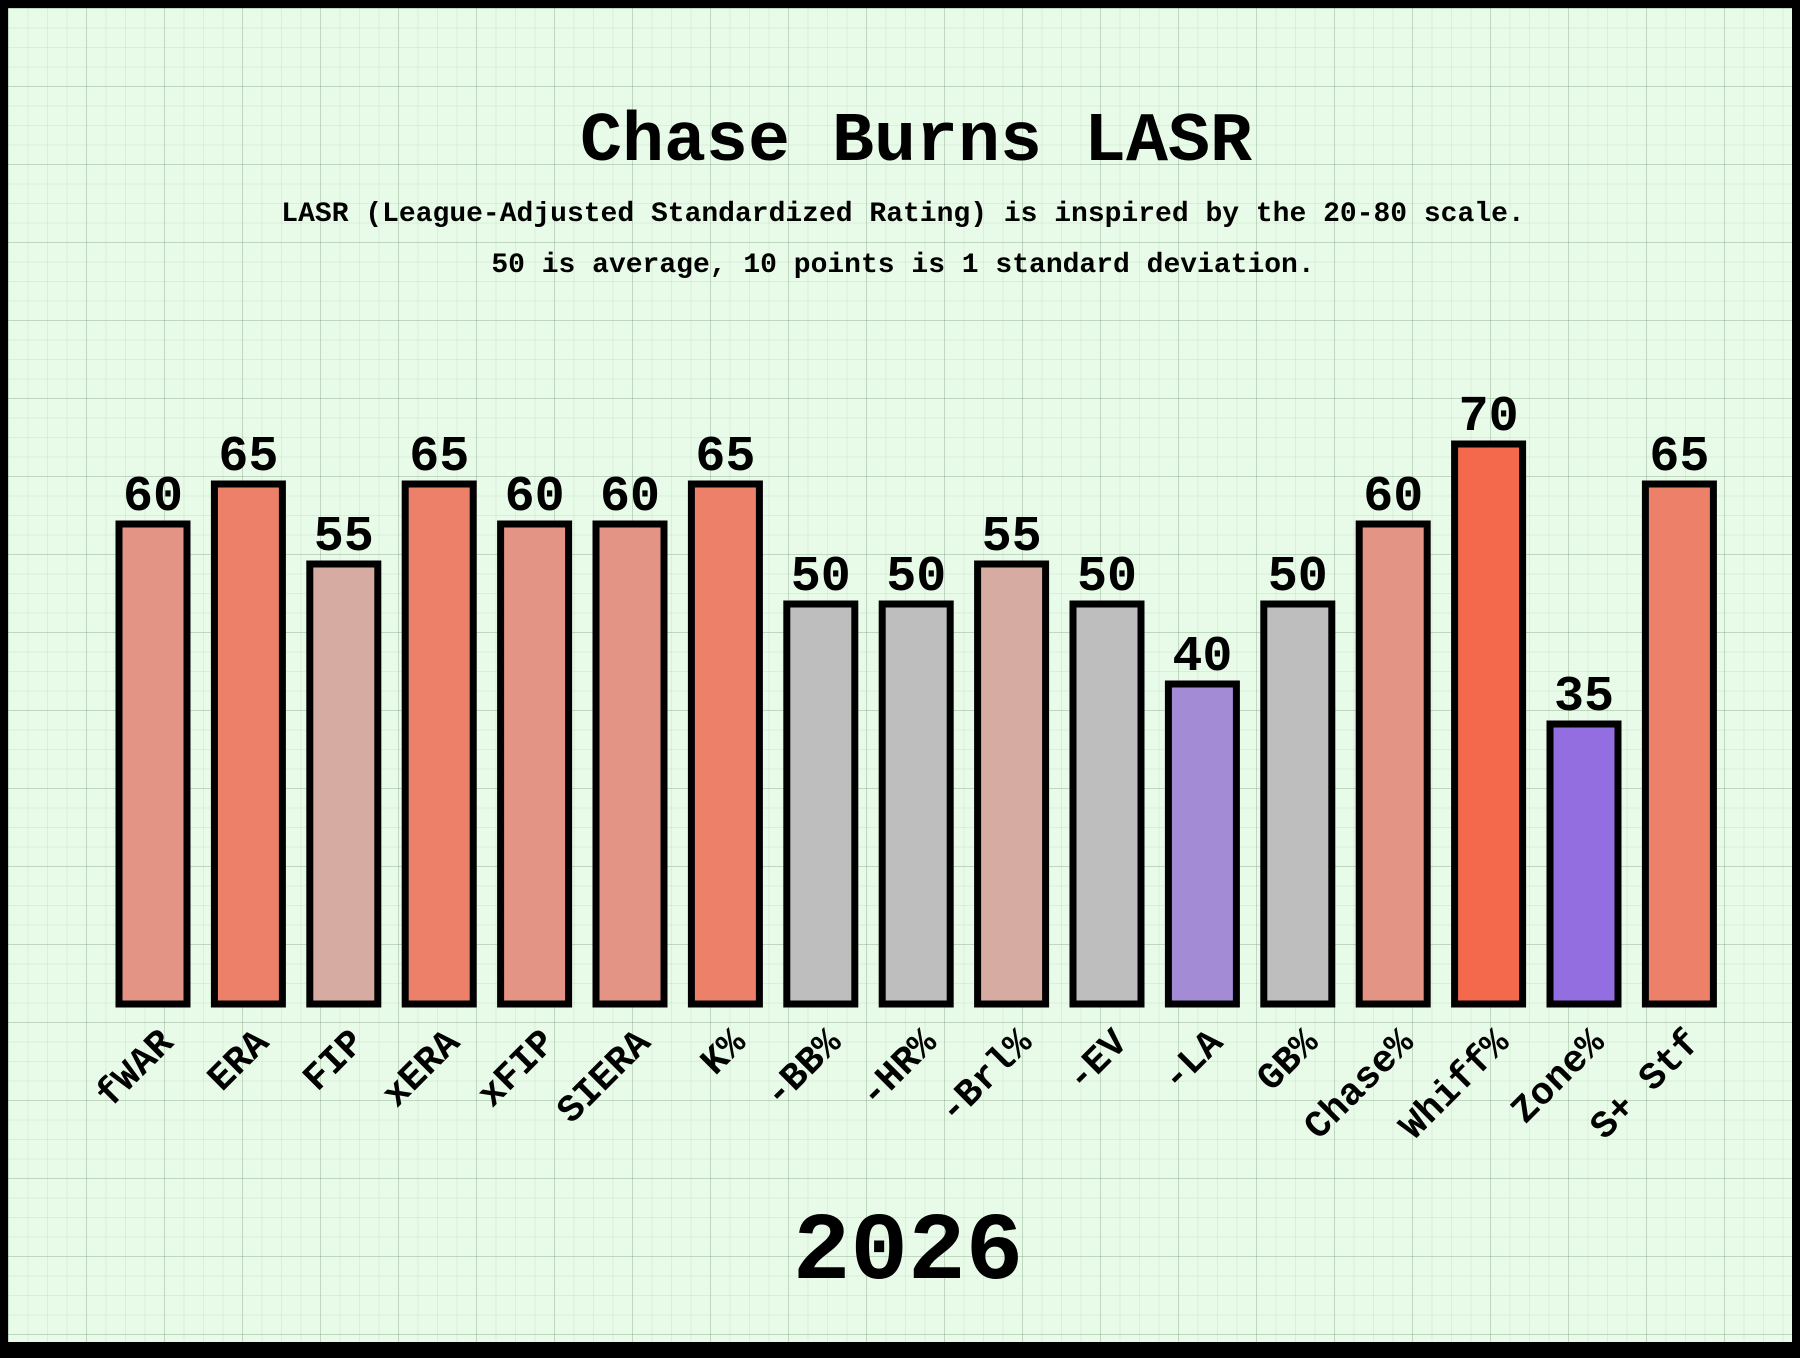  I want to click on x-tick-label: xERA, so click(422, 1069).